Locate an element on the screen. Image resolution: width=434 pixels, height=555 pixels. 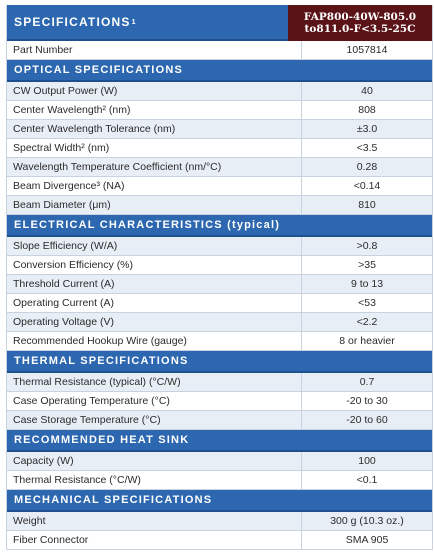
spec-row: Thermal Resistance (typical) (°C/W) 0.7 is located at coordinates (219, 382).